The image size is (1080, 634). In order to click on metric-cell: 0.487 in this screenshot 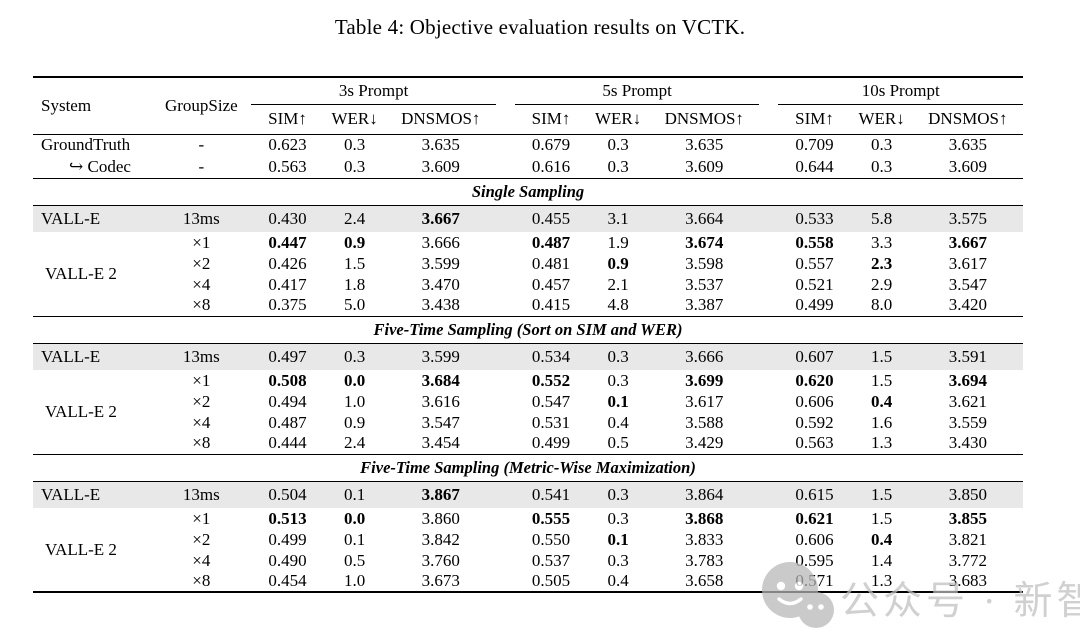, I will do `click(287, 422)`.